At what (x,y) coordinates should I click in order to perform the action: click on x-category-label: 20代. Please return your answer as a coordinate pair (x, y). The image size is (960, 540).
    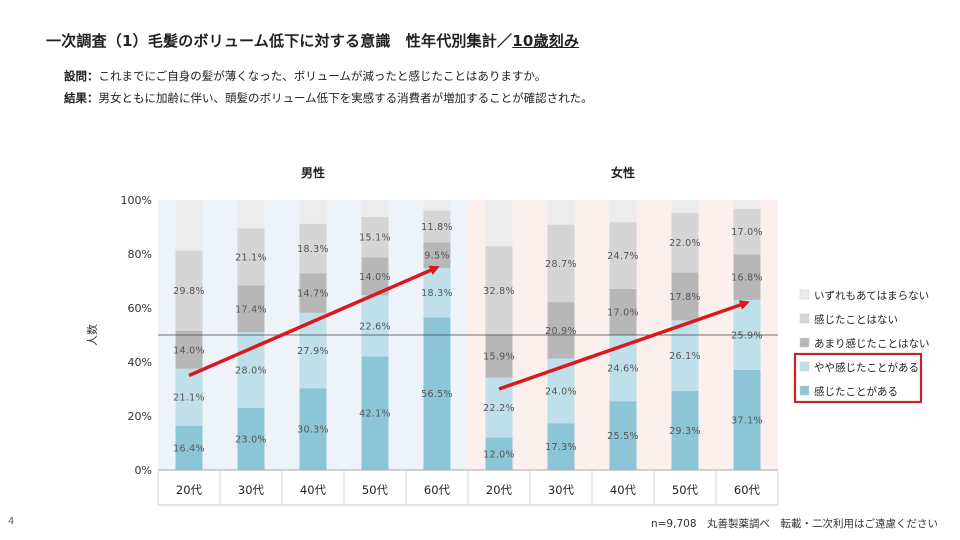
    Looking at the image, I should click on (499, 490).